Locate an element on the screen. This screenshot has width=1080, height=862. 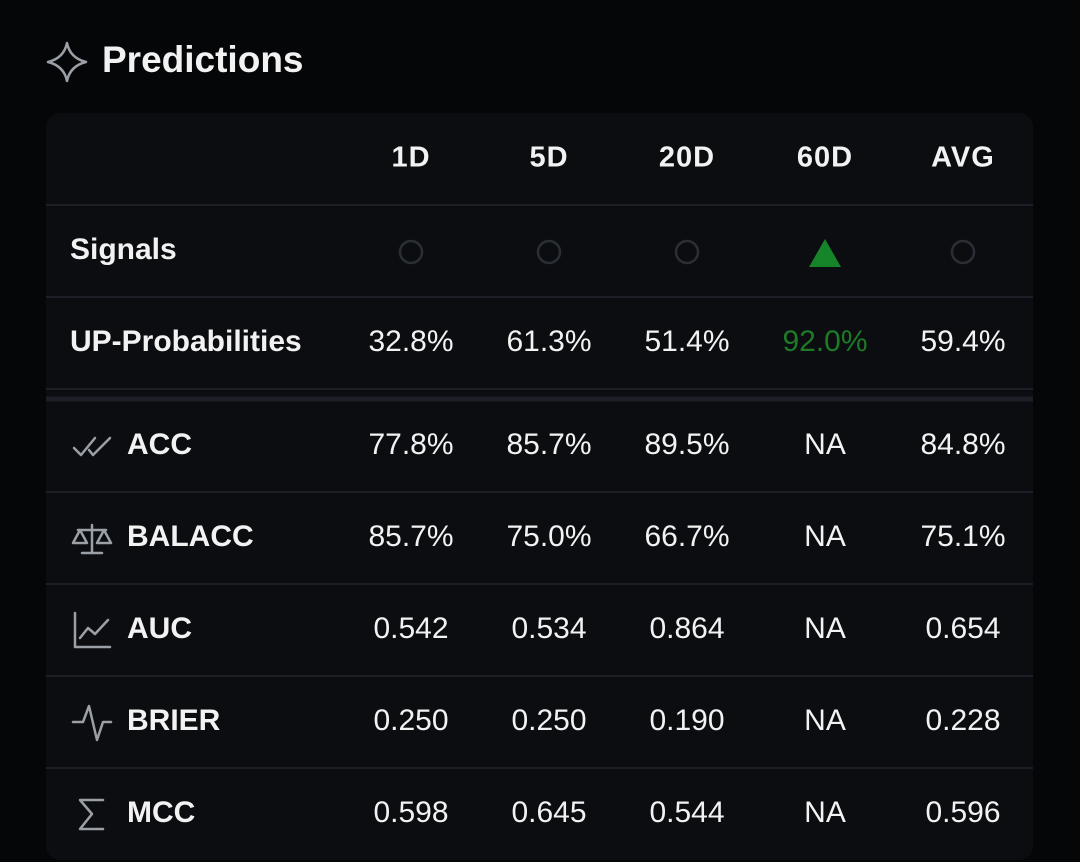
cell-value: 89.5% is located at coordinates (686, 444).